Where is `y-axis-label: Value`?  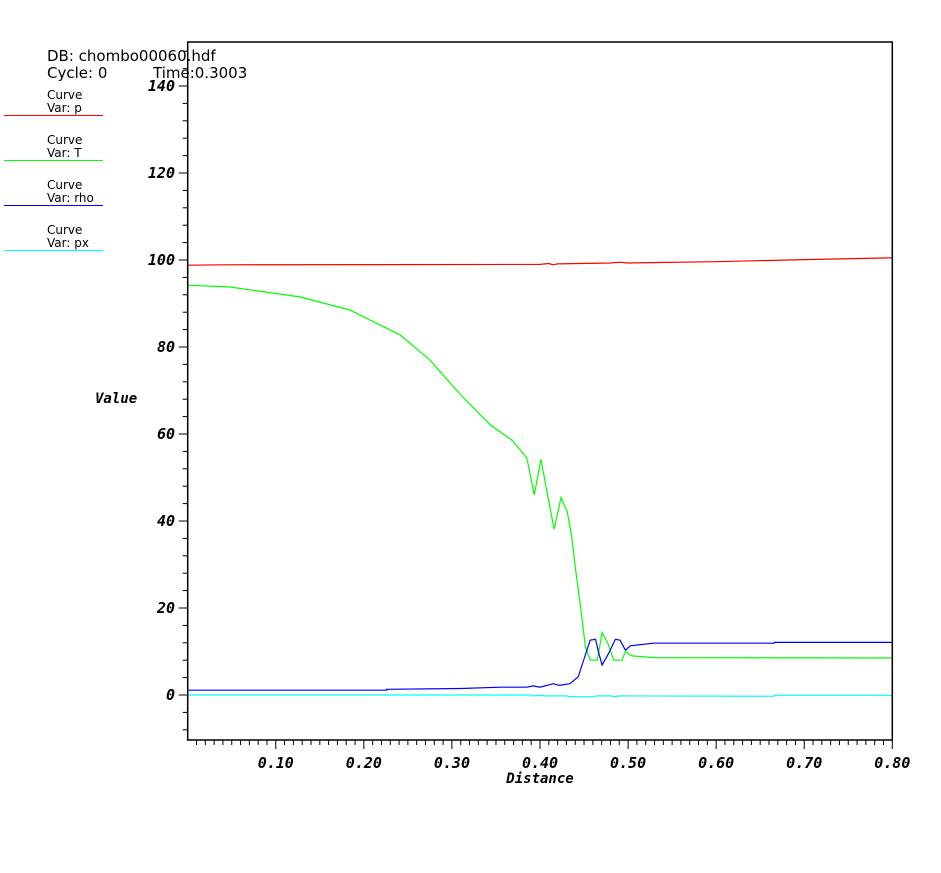 y-axis-label: Value is located at coordinates (116, 399).